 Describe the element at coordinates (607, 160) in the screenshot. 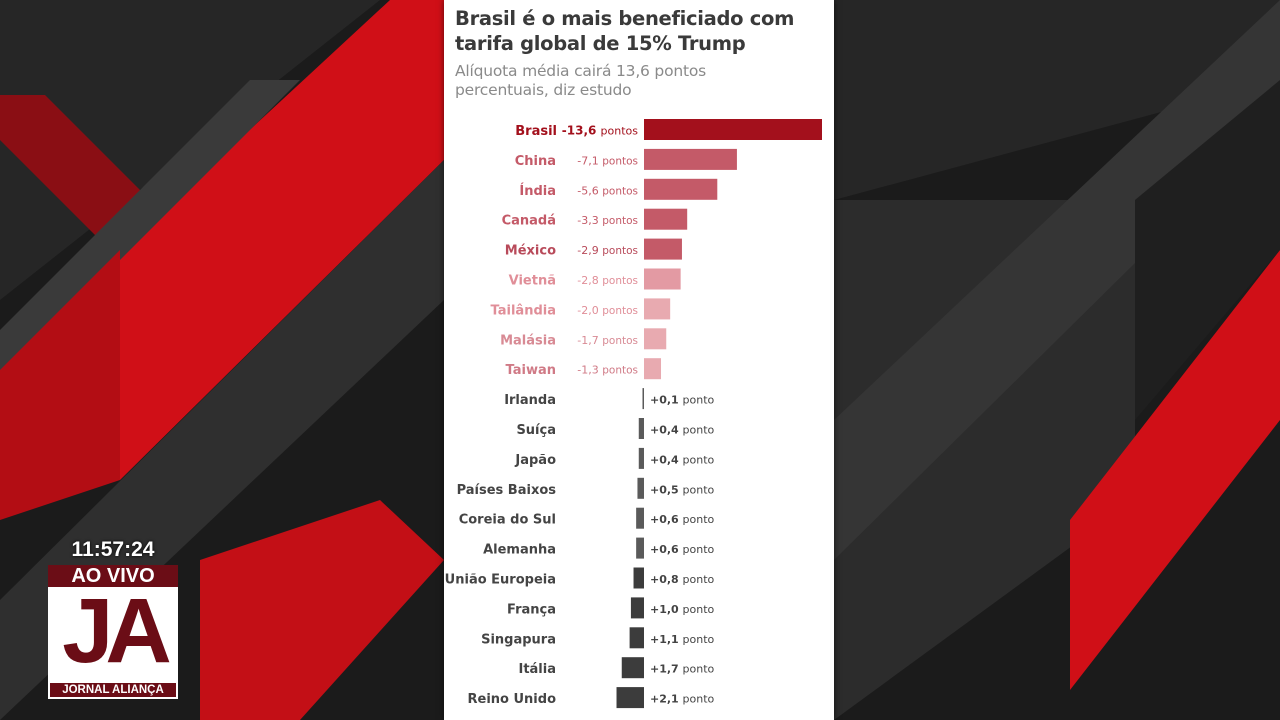

I see `value-label-1: -7,1 pontos` at that location.